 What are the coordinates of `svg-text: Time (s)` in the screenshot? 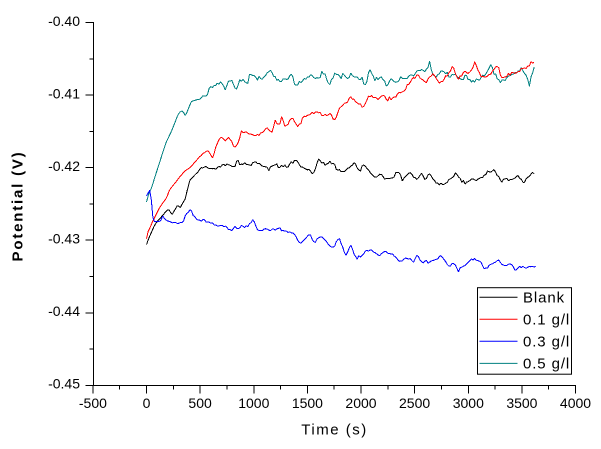 It's located at (334, 430).